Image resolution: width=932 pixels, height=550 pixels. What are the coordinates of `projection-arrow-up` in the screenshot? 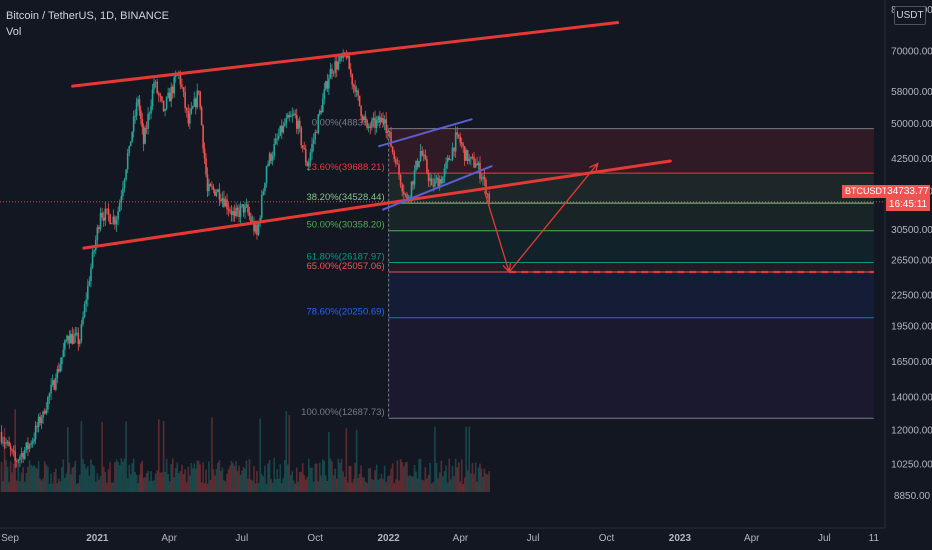 It's located at (594, 167).